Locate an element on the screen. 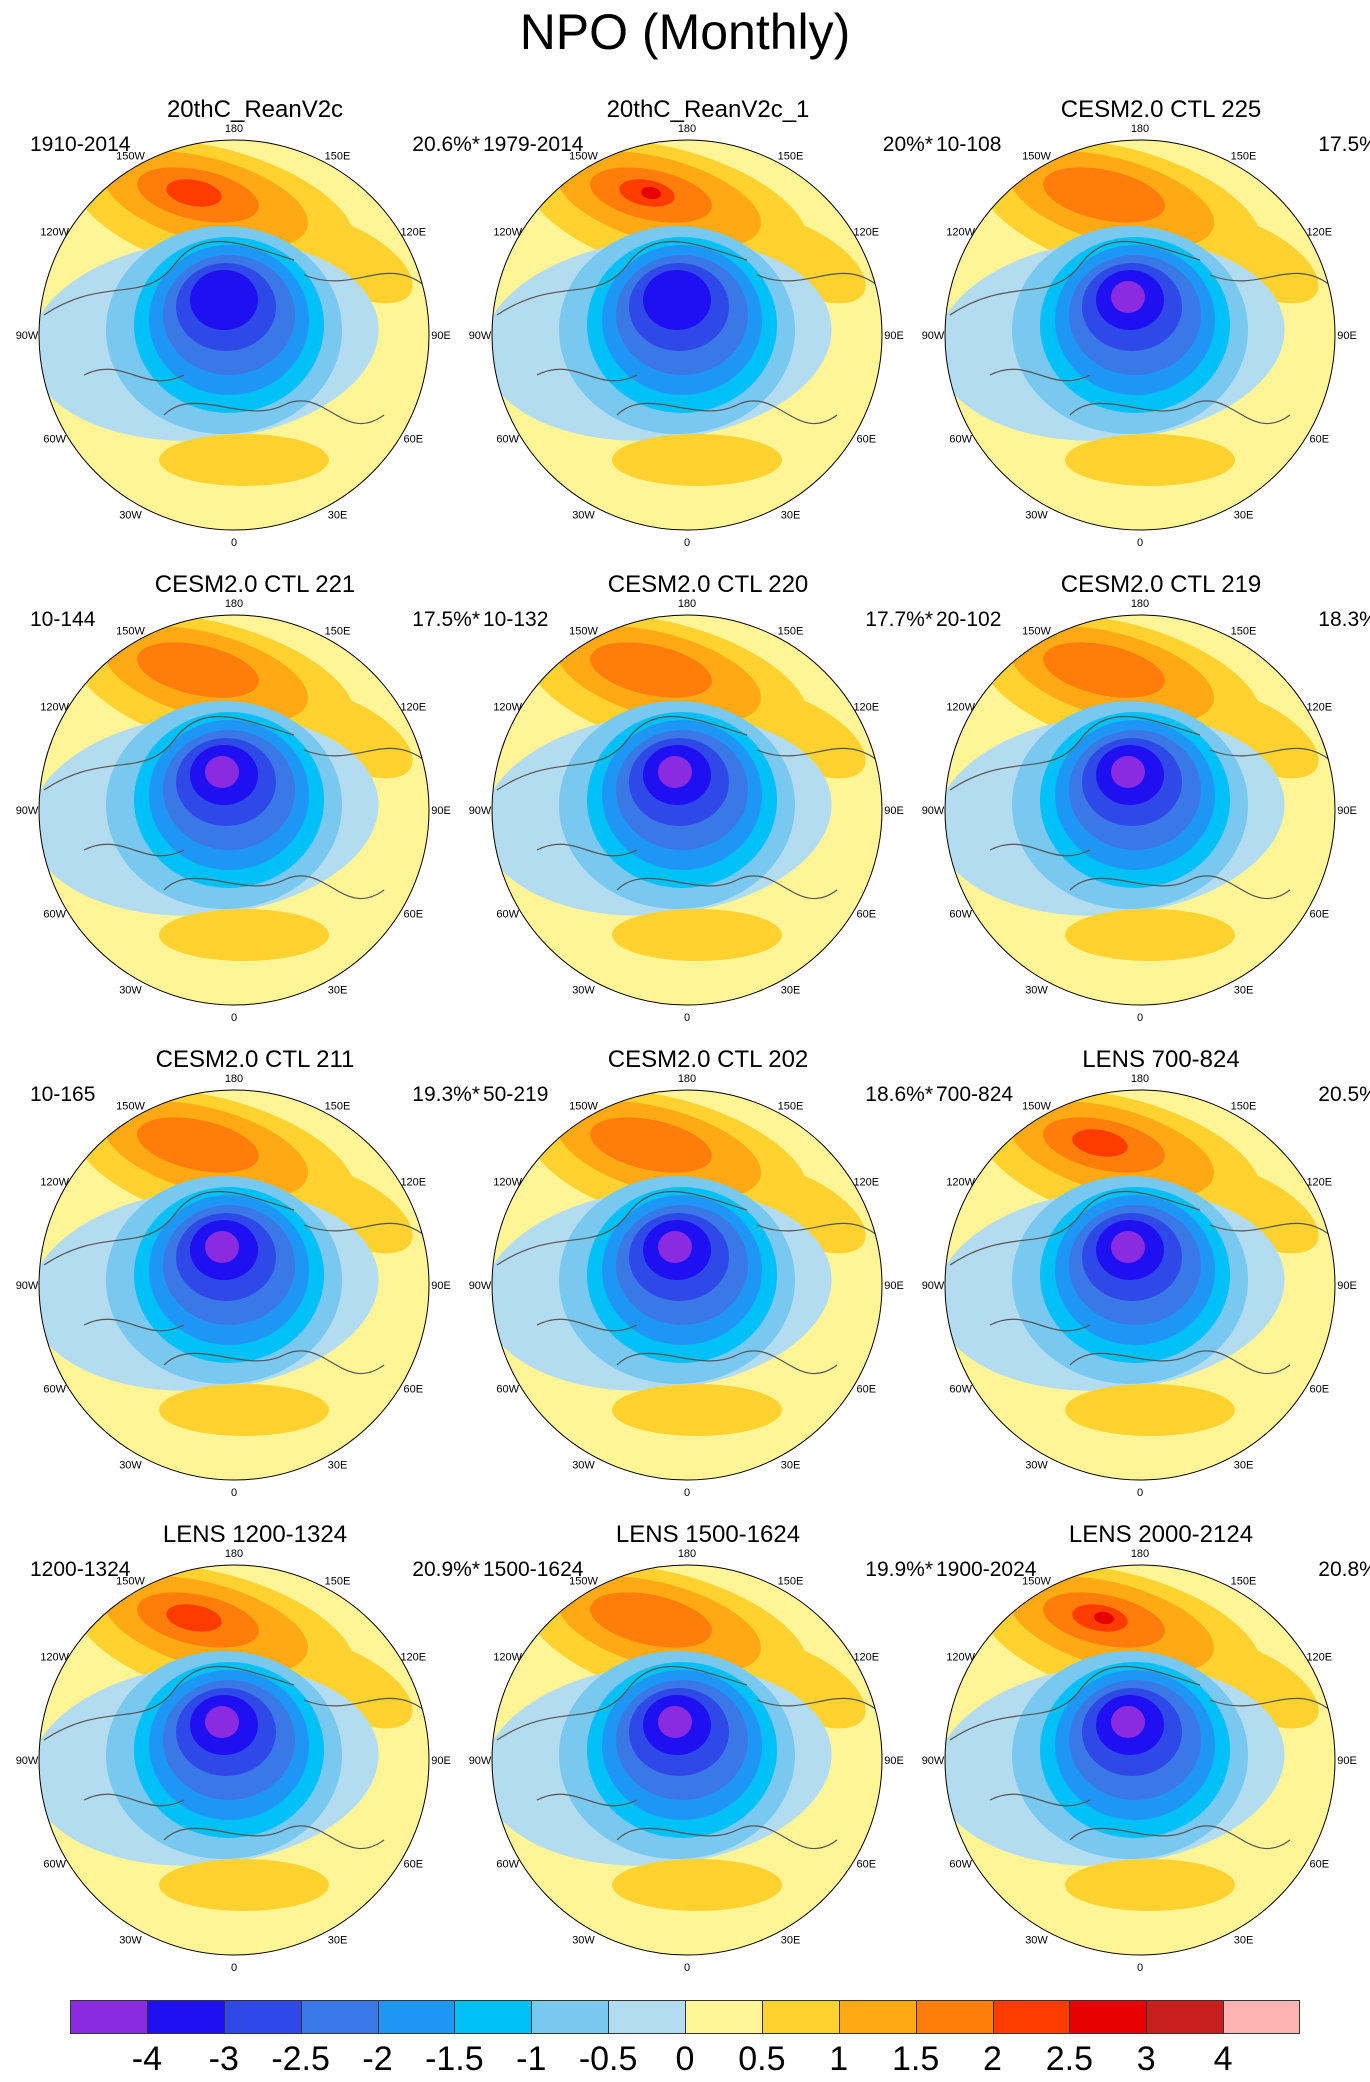 The width and height of the screenshot is (1370, 2082). panel-period: 10-165 is located at coordinates (63, 1094).